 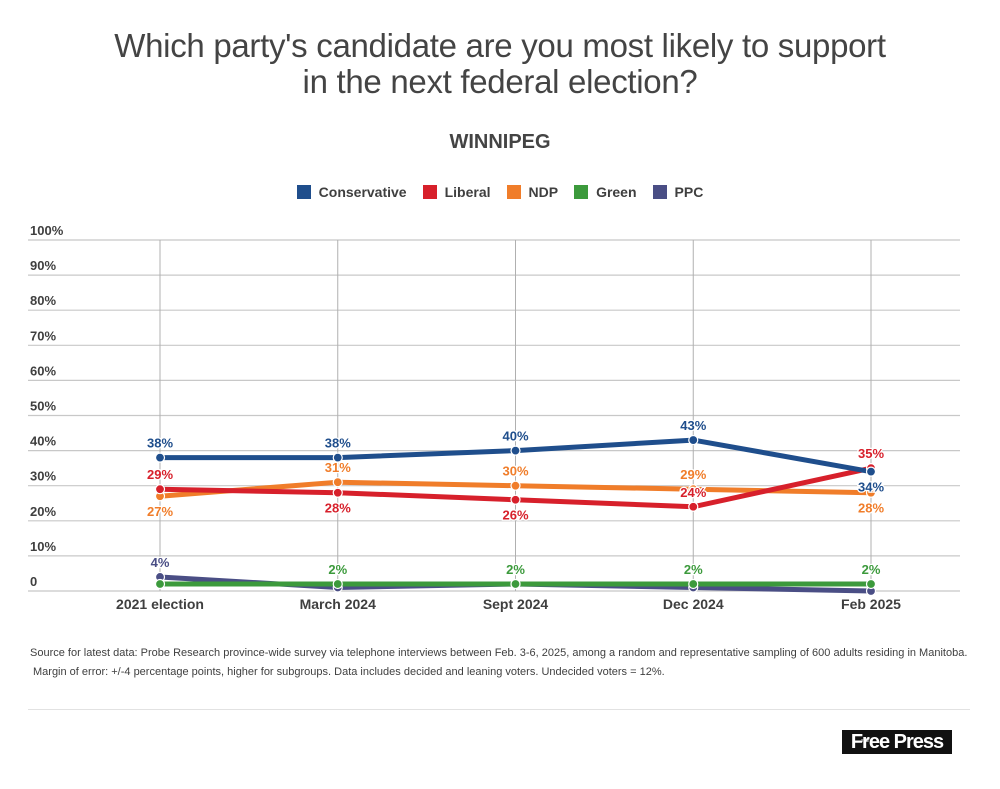 I want to click on legend-label: PPC, so click(x=689, y=192).